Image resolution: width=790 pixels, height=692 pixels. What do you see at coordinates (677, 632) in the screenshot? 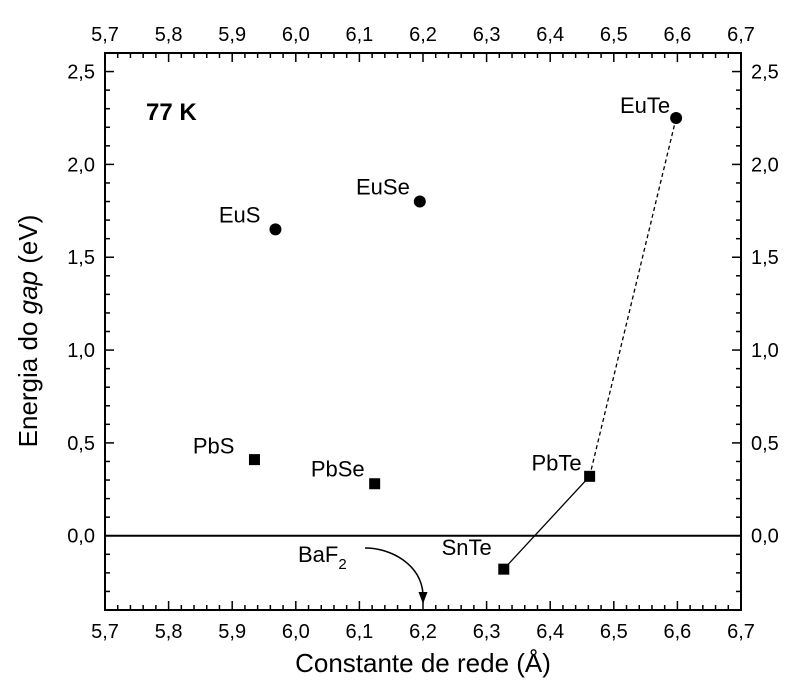
I see `x-tick-label-bottom: 6,6` at bounding box center [677, 632].